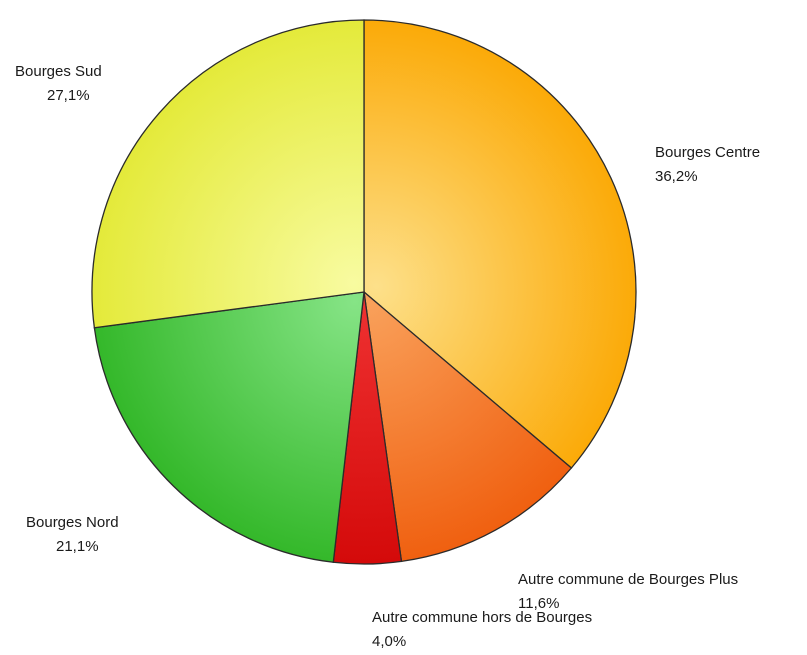 This screenshot has height=655, width=807. I want to click on slice-label: Bourges Nord, so click(72, 522).